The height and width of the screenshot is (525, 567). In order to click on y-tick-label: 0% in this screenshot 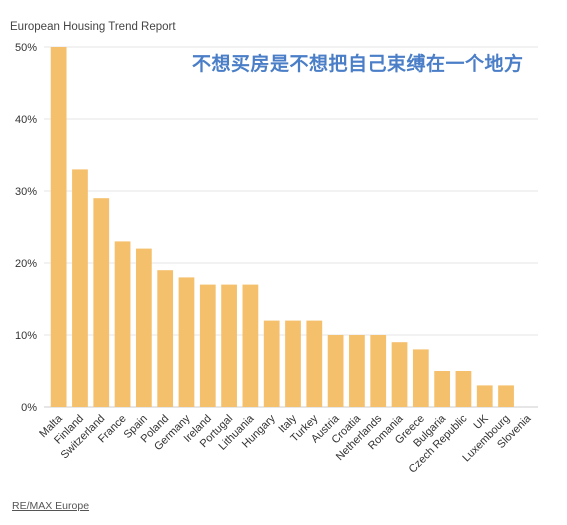, I will do `click(29, 408)`.